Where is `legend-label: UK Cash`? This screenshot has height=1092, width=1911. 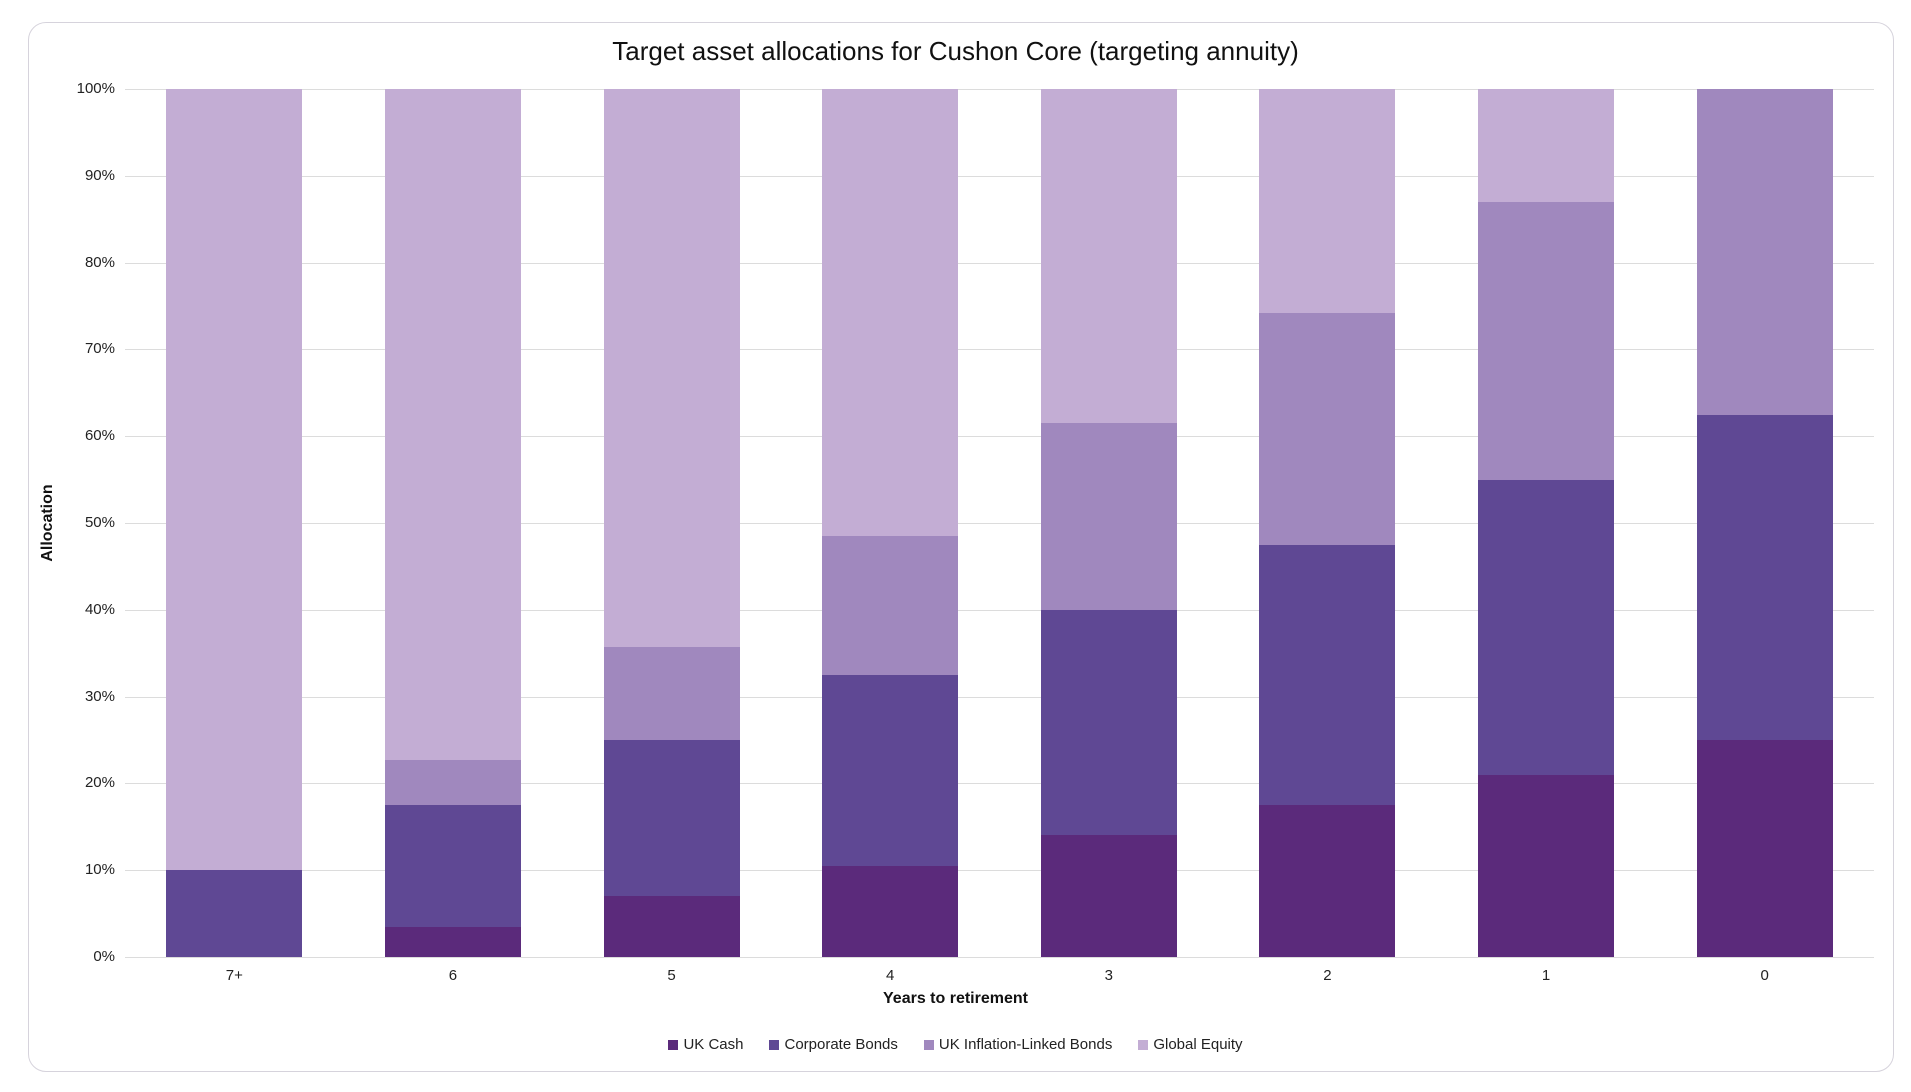
legend-label: UK Cash is located at coordinates (713, 1044).